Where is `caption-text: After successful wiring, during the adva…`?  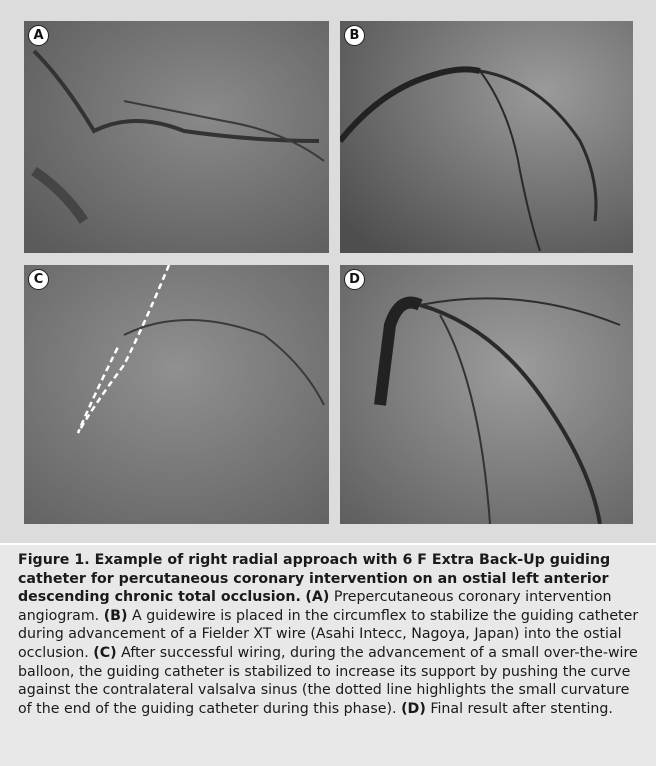 caption-text: After successful wiring, during the adva… is located at coordinates (328, 680).